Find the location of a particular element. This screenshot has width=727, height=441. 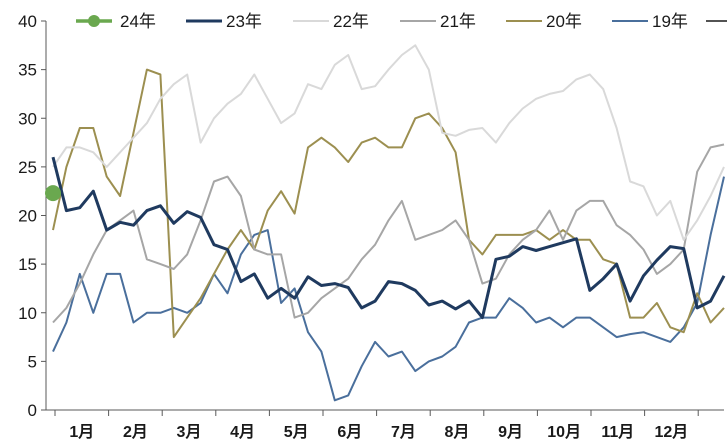

x-axis: 1月 2月 3月 4月 5月 6月 7月 8月 9月 10月 11月 12月 is located at coordinates (385, 425).